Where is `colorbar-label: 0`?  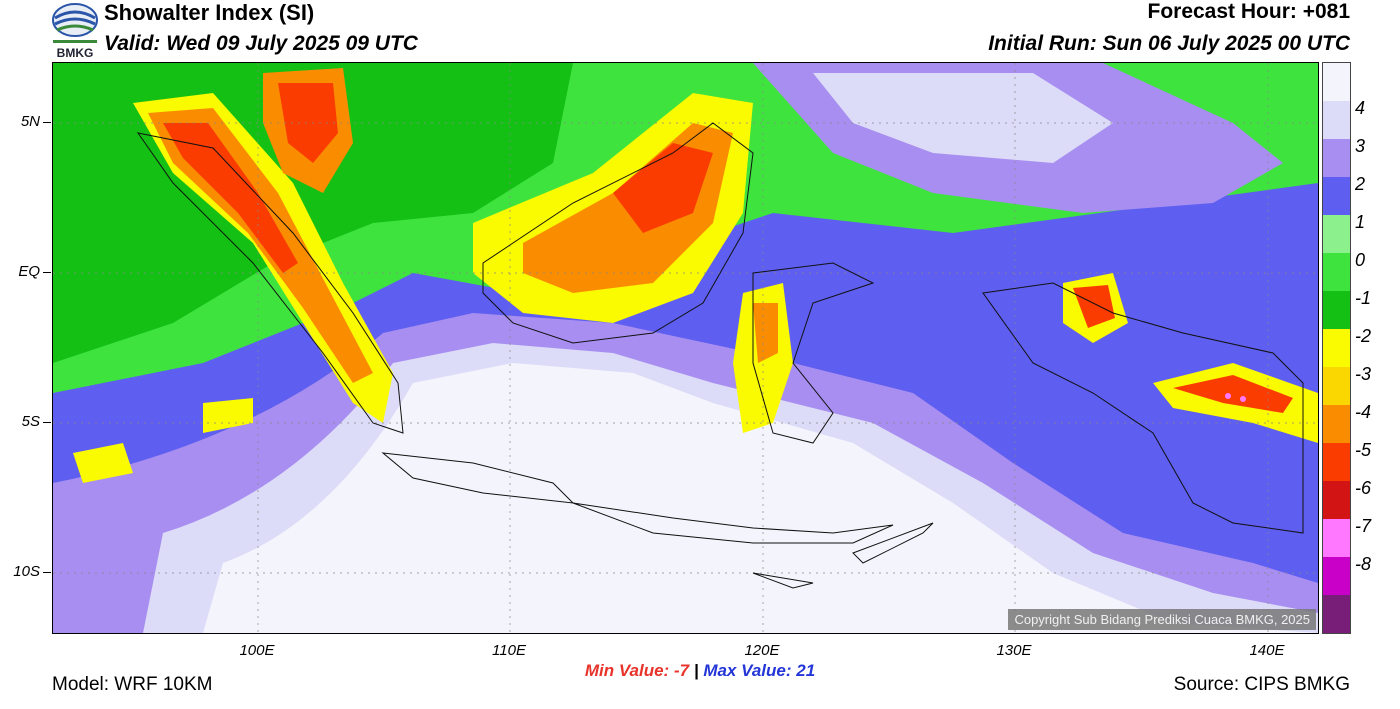 colorbar-label: 0 is located at coordinates (1360, 260).